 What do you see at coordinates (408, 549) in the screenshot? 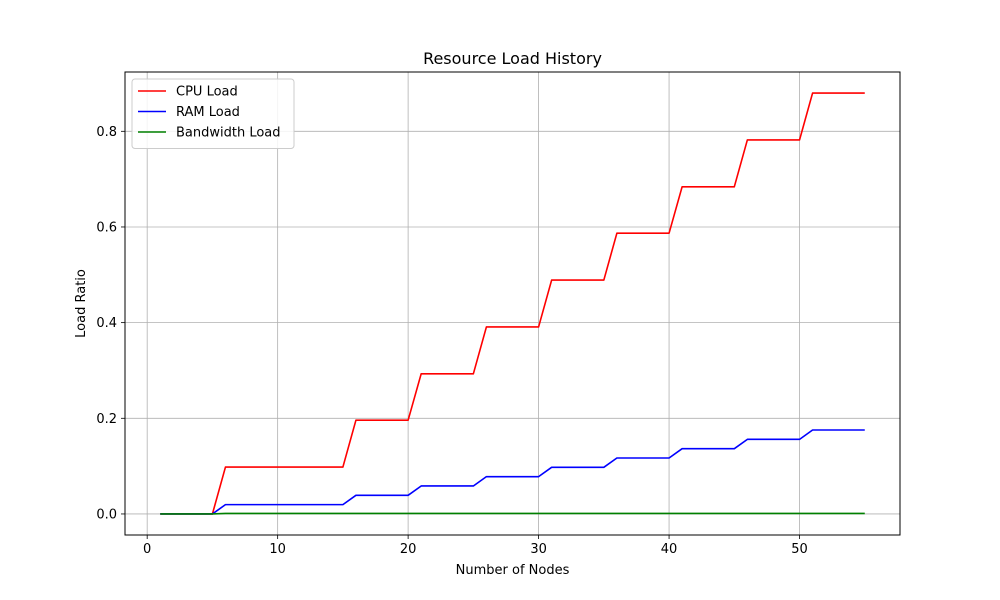
I see `x-tick-label: 20` at bounding box center [408, 549].